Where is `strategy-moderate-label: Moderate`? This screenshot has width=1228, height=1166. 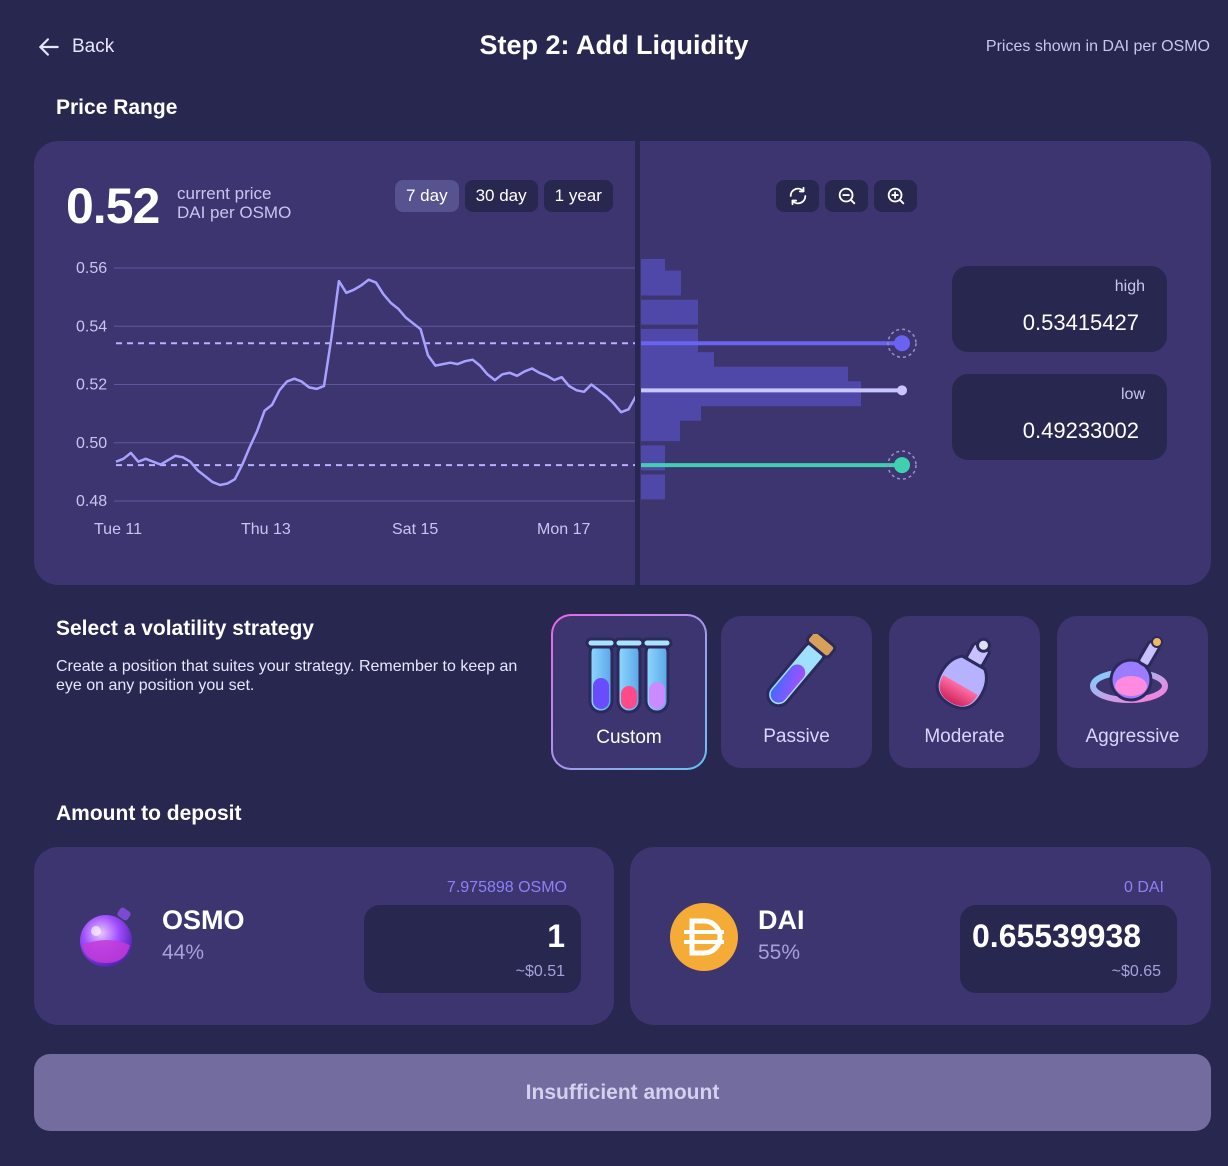 strategy-moderate-label: Moderate is located at coordinates (964, 736).